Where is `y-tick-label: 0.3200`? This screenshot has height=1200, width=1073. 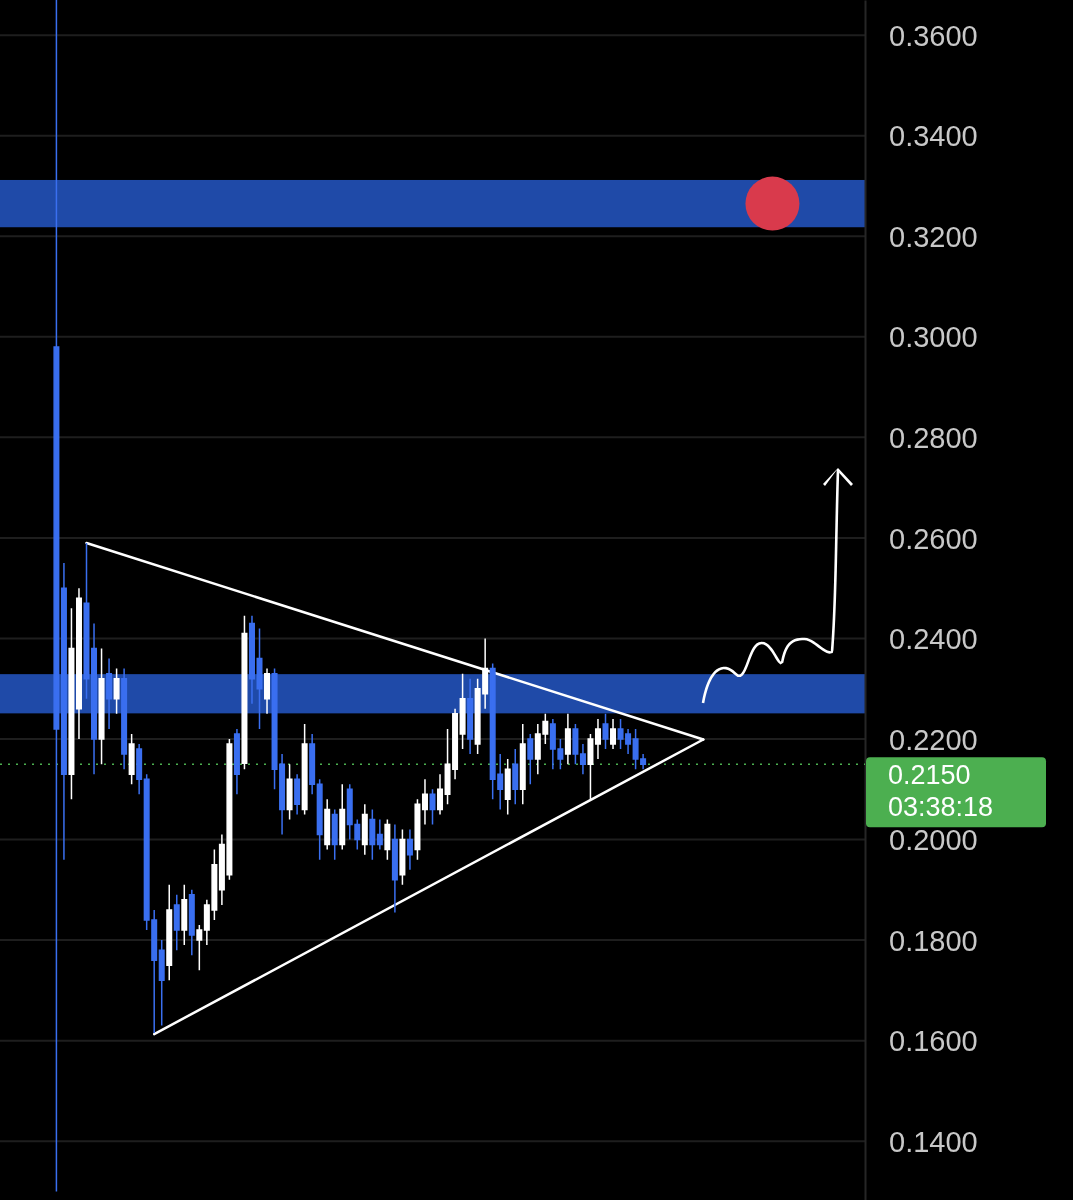 y-tick-label: 0.3200 is located at coordinates (933, 236).